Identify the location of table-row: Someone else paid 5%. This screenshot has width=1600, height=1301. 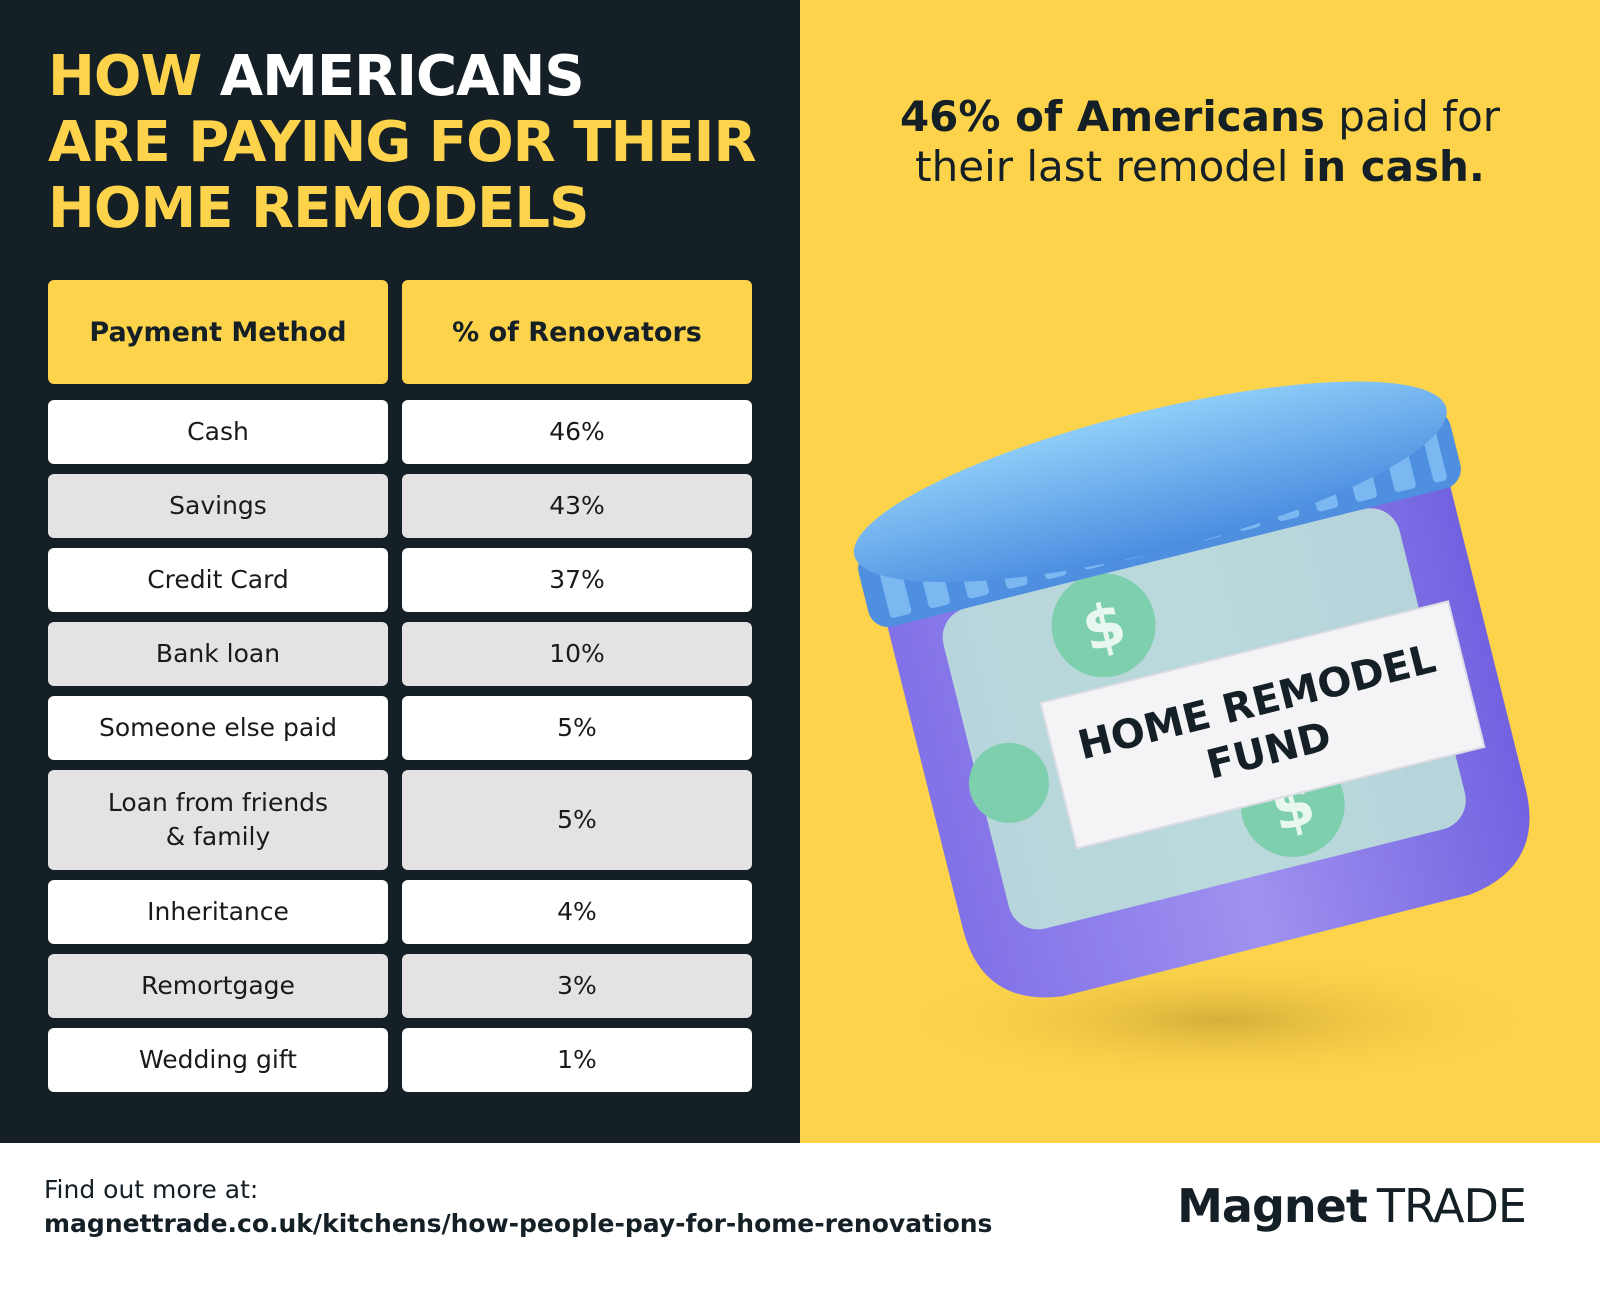
(400, 728).